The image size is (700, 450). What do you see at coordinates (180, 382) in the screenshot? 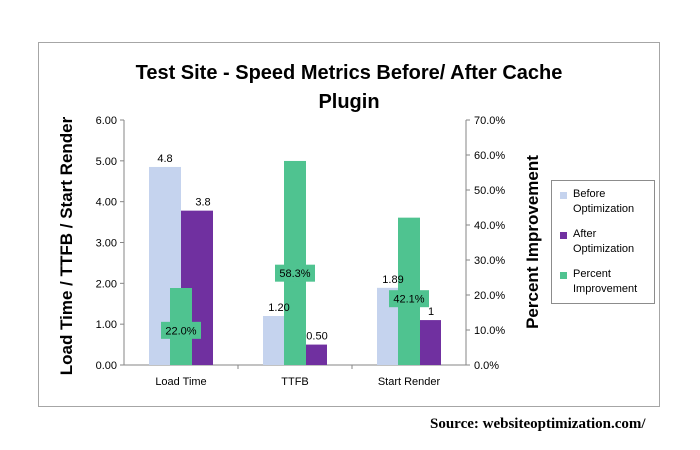
I see `x-tick-label: Load Time` at bounding box center [180, 382].